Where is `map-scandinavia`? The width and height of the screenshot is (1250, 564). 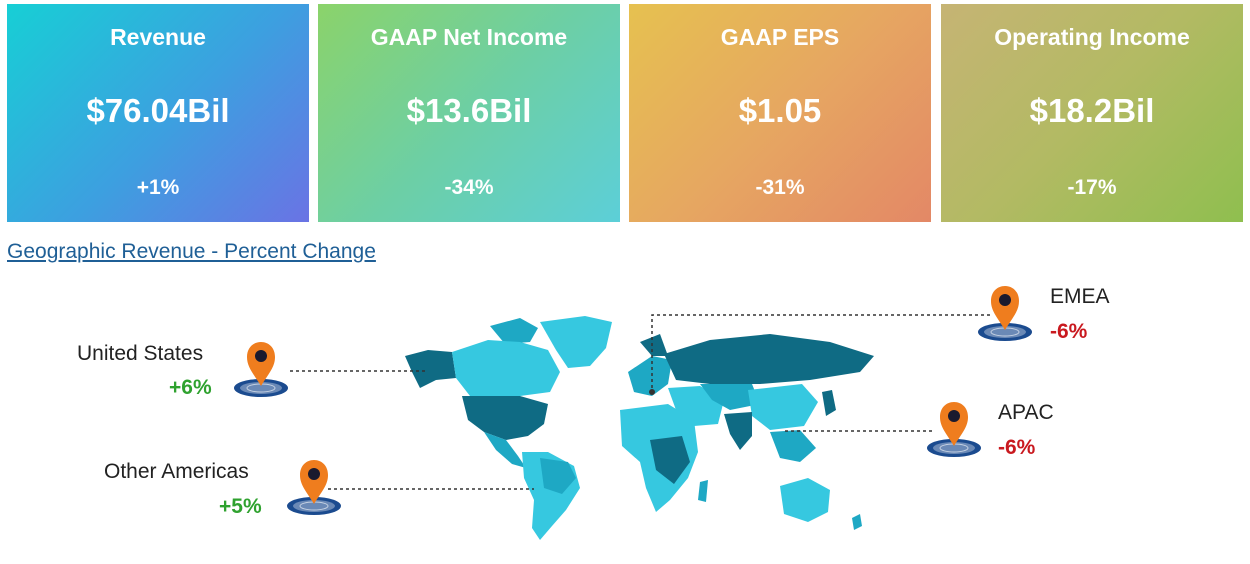
map-scandinavia is located at coordinates (654, 345).